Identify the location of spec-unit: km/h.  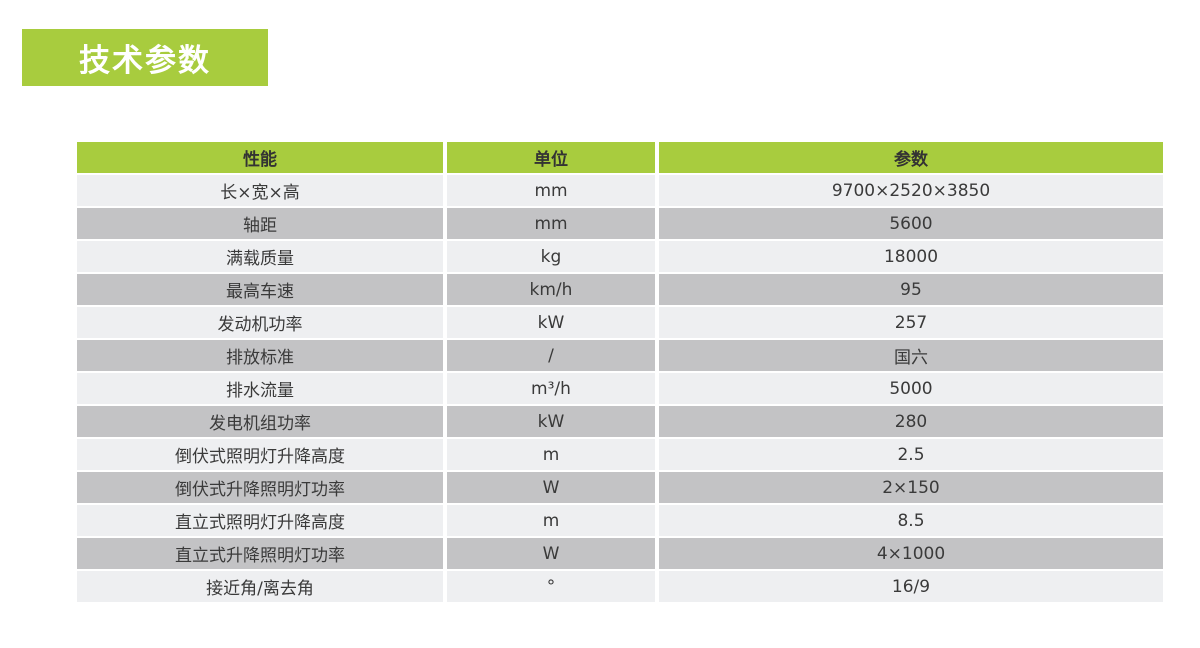
(552, 290).